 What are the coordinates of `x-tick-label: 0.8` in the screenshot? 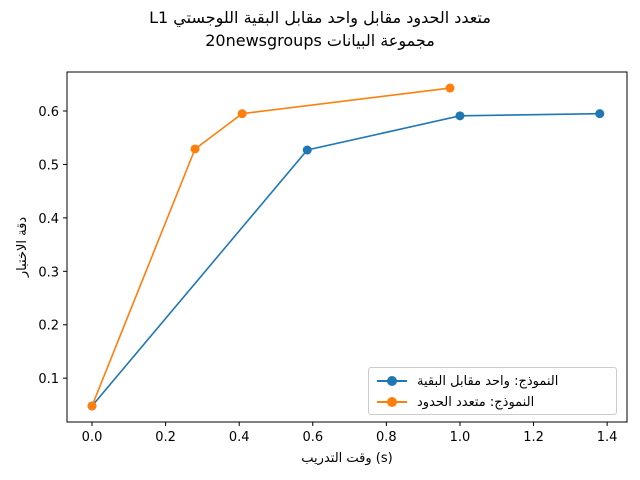 It's located at (386, 437).